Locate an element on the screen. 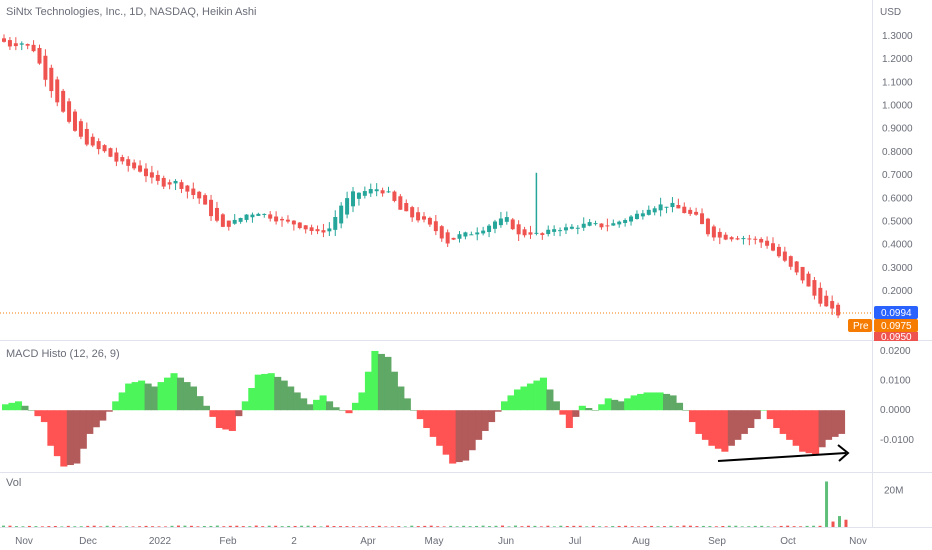 The width and height of the screenshot is (932, 550). time-tick-label: Feb is located at coordinates (228, 541).